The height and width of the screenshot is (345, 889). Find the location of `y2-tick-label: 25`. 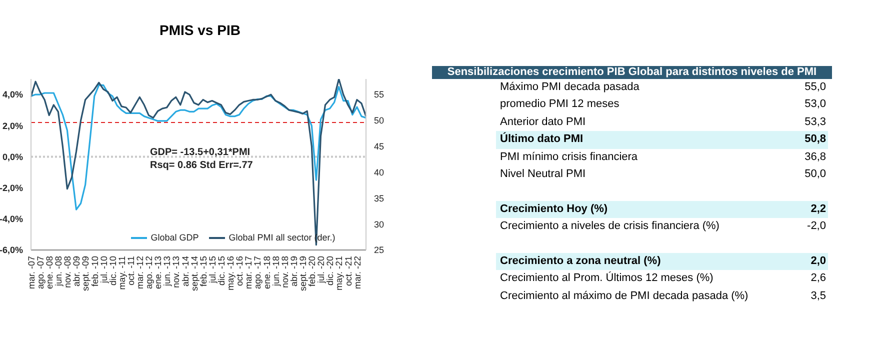

y2-tick-label: 25 is located at coordinates (379, 250).